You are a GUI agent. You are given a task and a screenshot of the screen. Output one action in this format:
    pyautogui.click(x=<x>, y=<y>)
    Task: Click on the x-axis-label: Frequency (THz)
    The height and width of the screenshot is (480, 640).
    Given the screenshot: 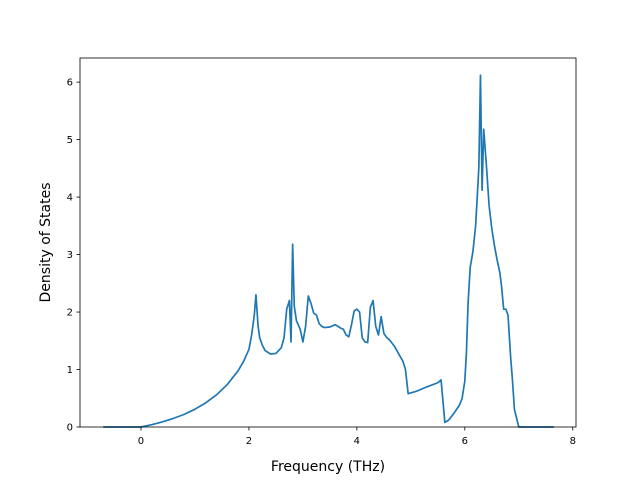 What is the action you would take?
    pyautogui.click(x=328, y=467)
    